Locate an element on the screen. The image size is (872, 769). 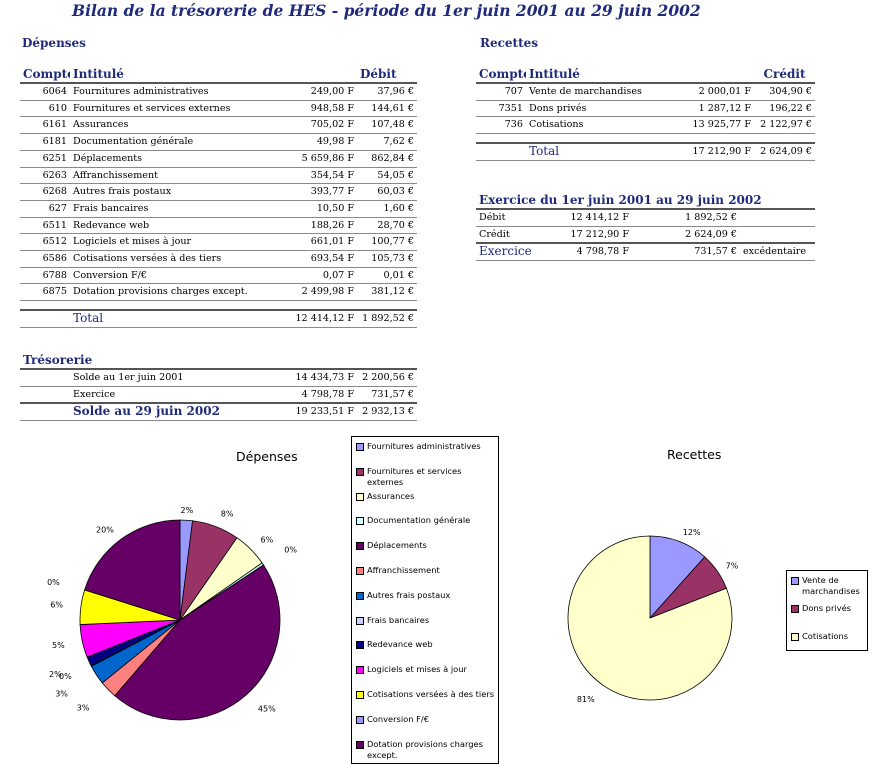
recette-row: 7351 Dons privés 1 287,12 F 196,22 € is located at coordinates (645, 109).